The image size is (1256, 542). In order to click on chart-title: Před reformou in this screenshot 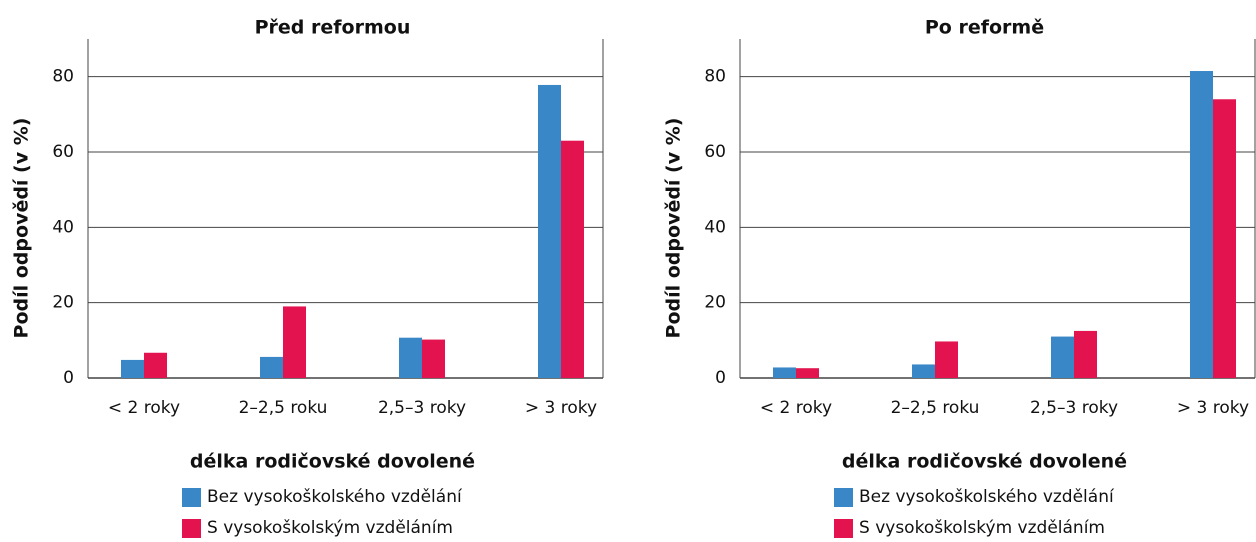, I will do `click(333, 28)`.